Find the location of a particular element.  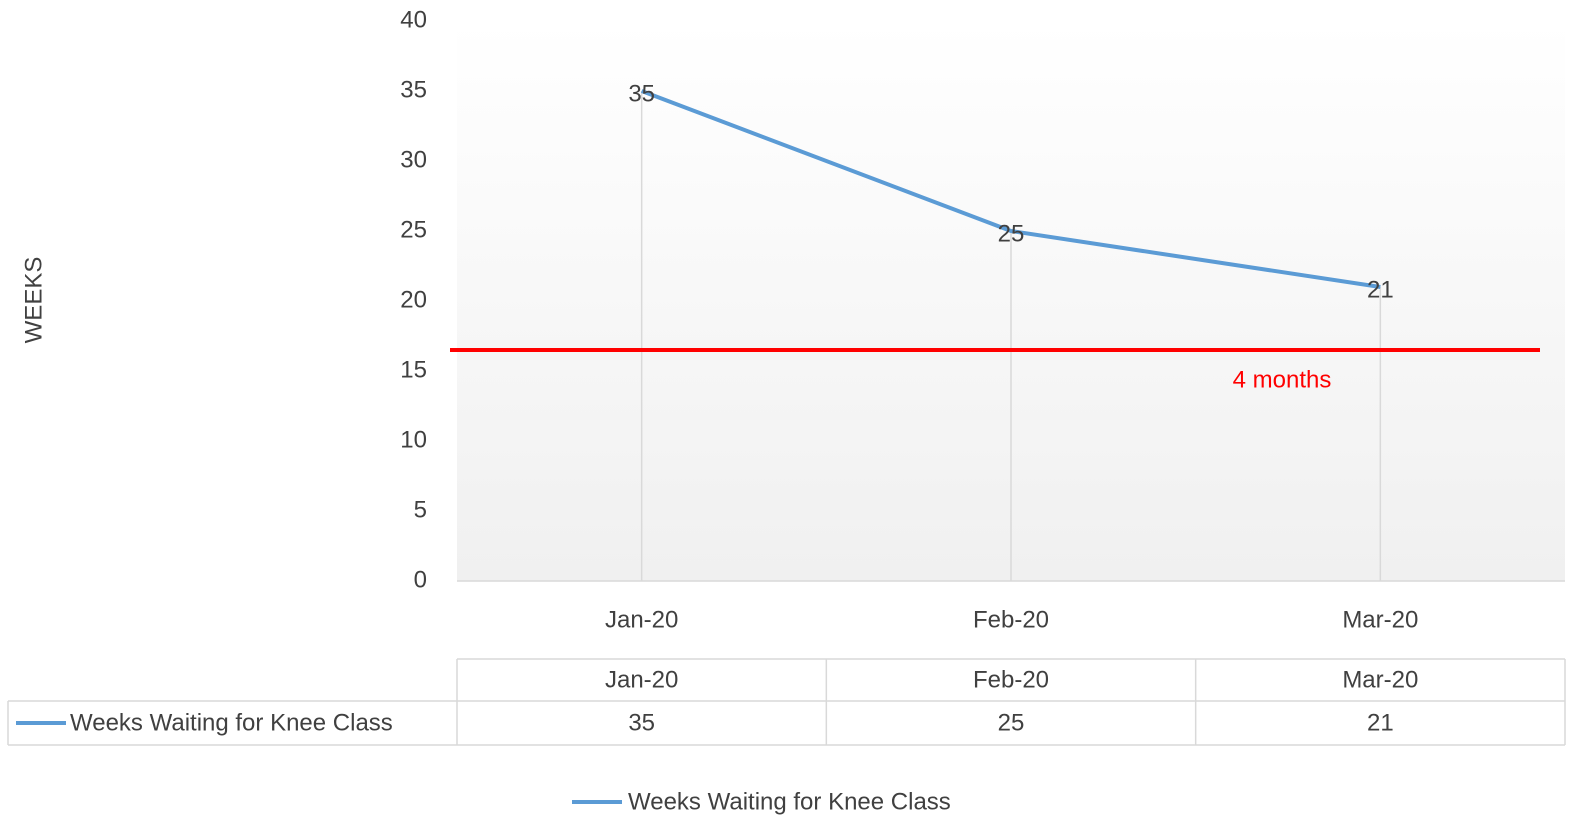

y-tick-label: 15 is located at coordinates (413, 369).